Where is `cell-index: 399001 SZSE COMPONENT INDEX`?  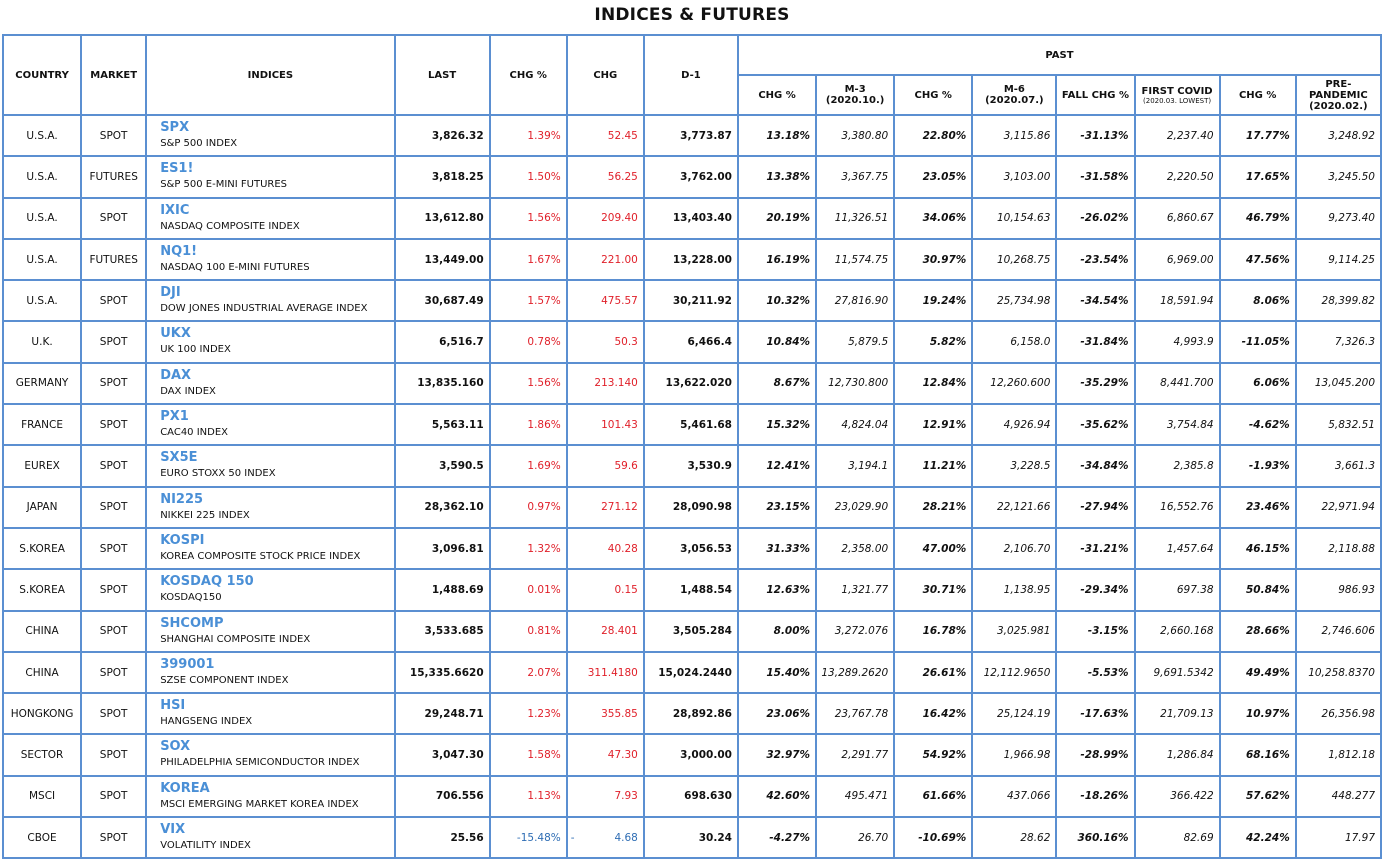 cell-index: 399001 SZSE COMPONENT INDEX is located at coordinates (270, 672).